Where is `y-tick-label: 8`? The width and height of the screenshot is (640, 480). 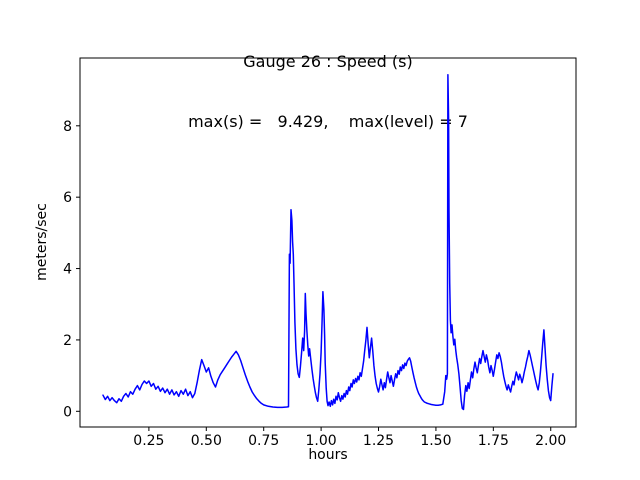 y-tick-label: 8 is located at coordinates (67, 127).